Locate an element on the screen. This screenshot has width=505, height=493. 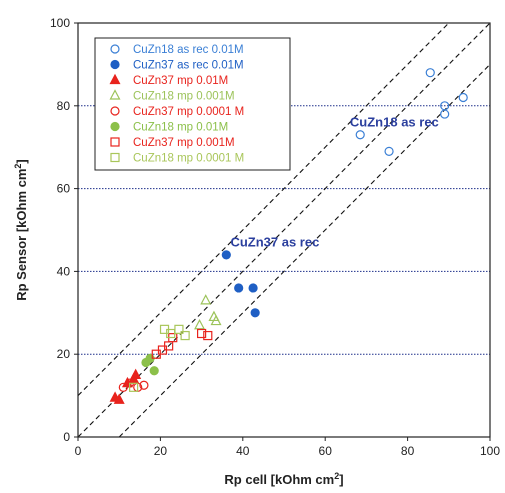
y-axis-title-end: ] is located at coordinates (21, 161).